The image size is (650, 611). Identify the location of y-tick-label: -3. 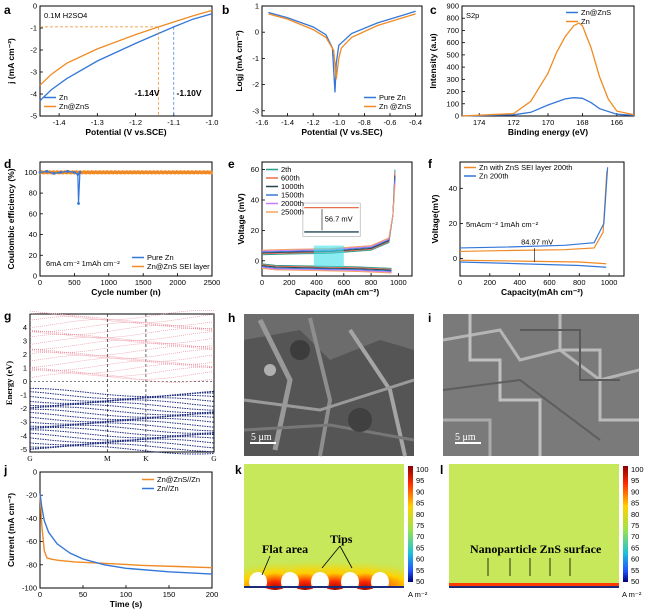
(33, 72).